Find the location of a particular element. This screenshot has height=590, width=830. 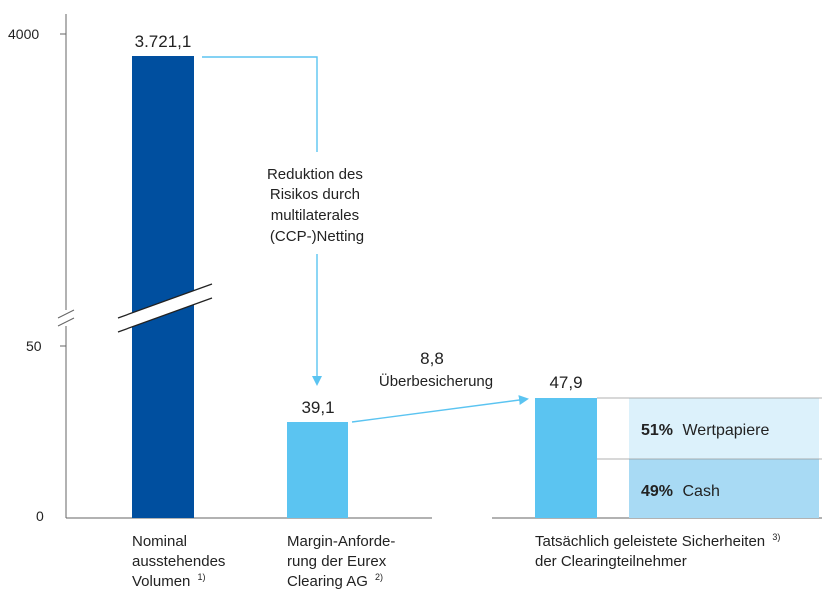

category-margin-line-3: Clearing AG is located at coordinates (327, 581).